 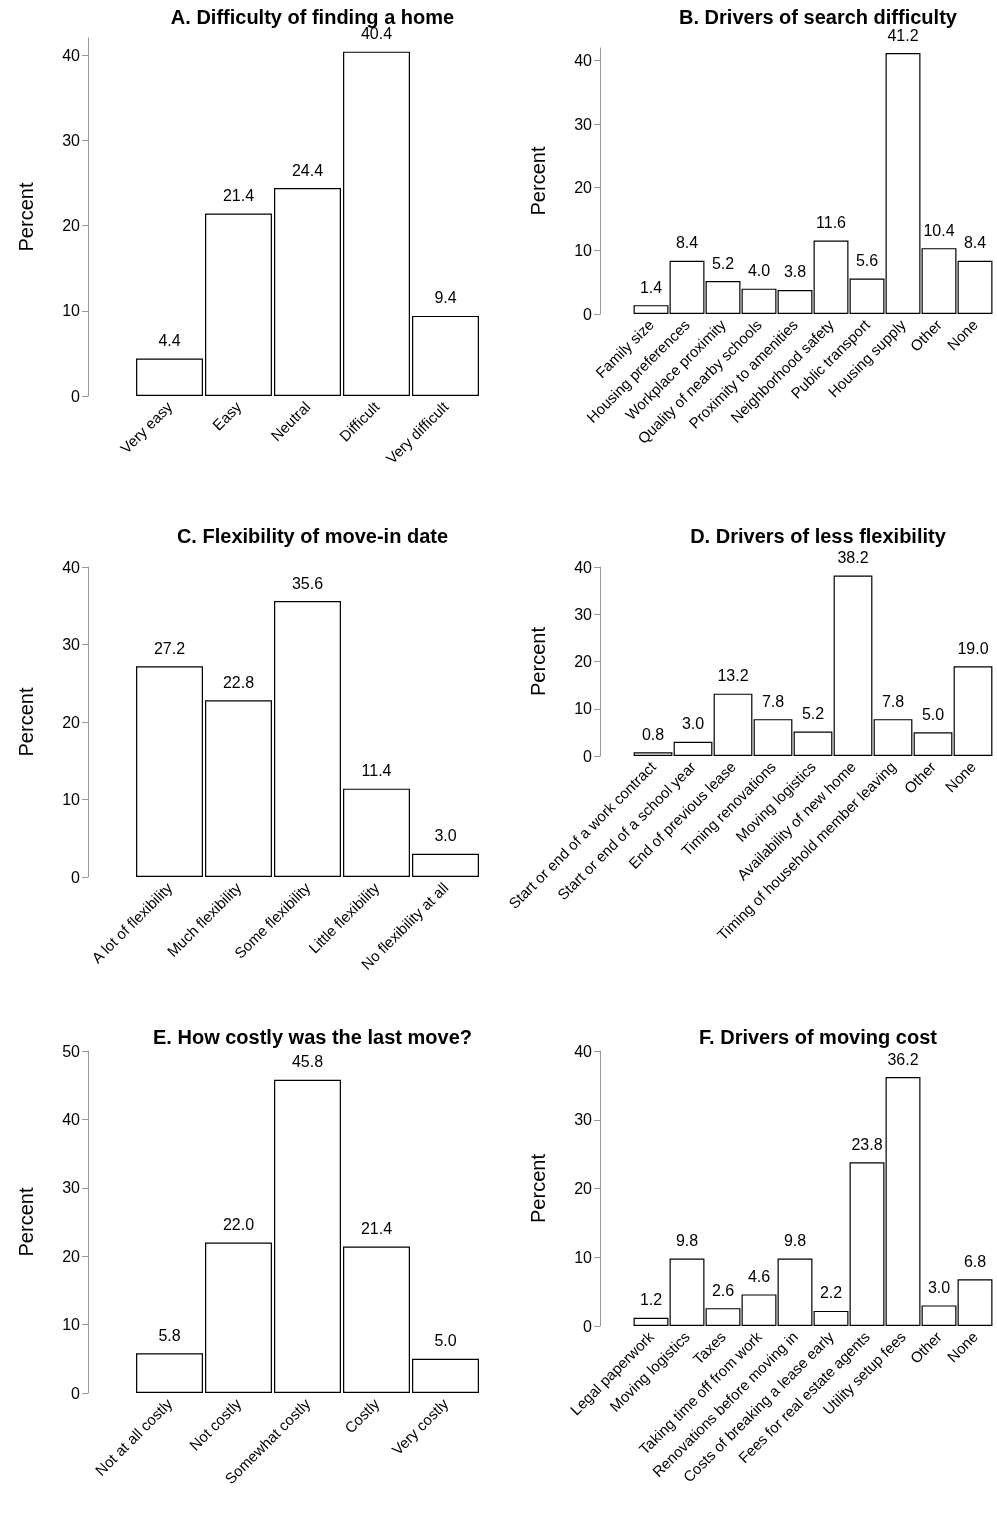 What do you see at coordinates (169, 1335) in the screenshot?
I see `data-label: 5.8` at bounding box center [169, 1335].